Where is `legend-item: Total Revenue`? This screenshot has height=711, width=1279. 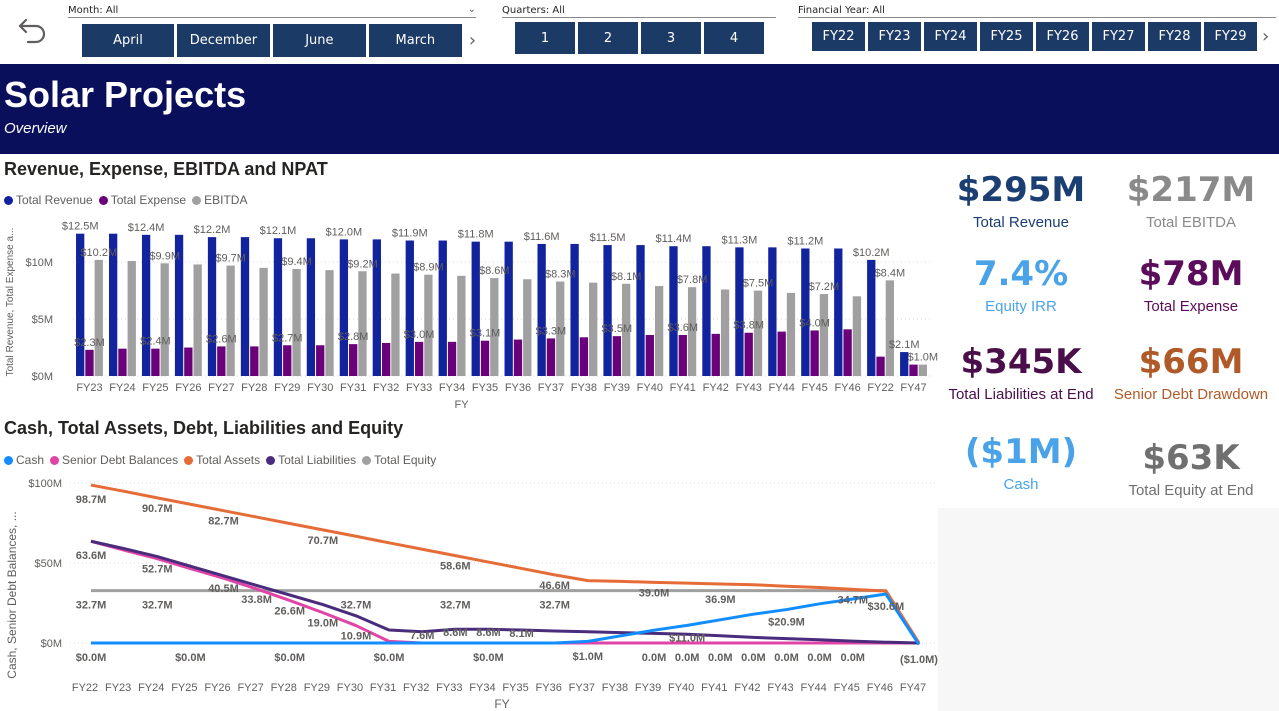 legend-item: Total Revenue is located at coordinates (48, 200).